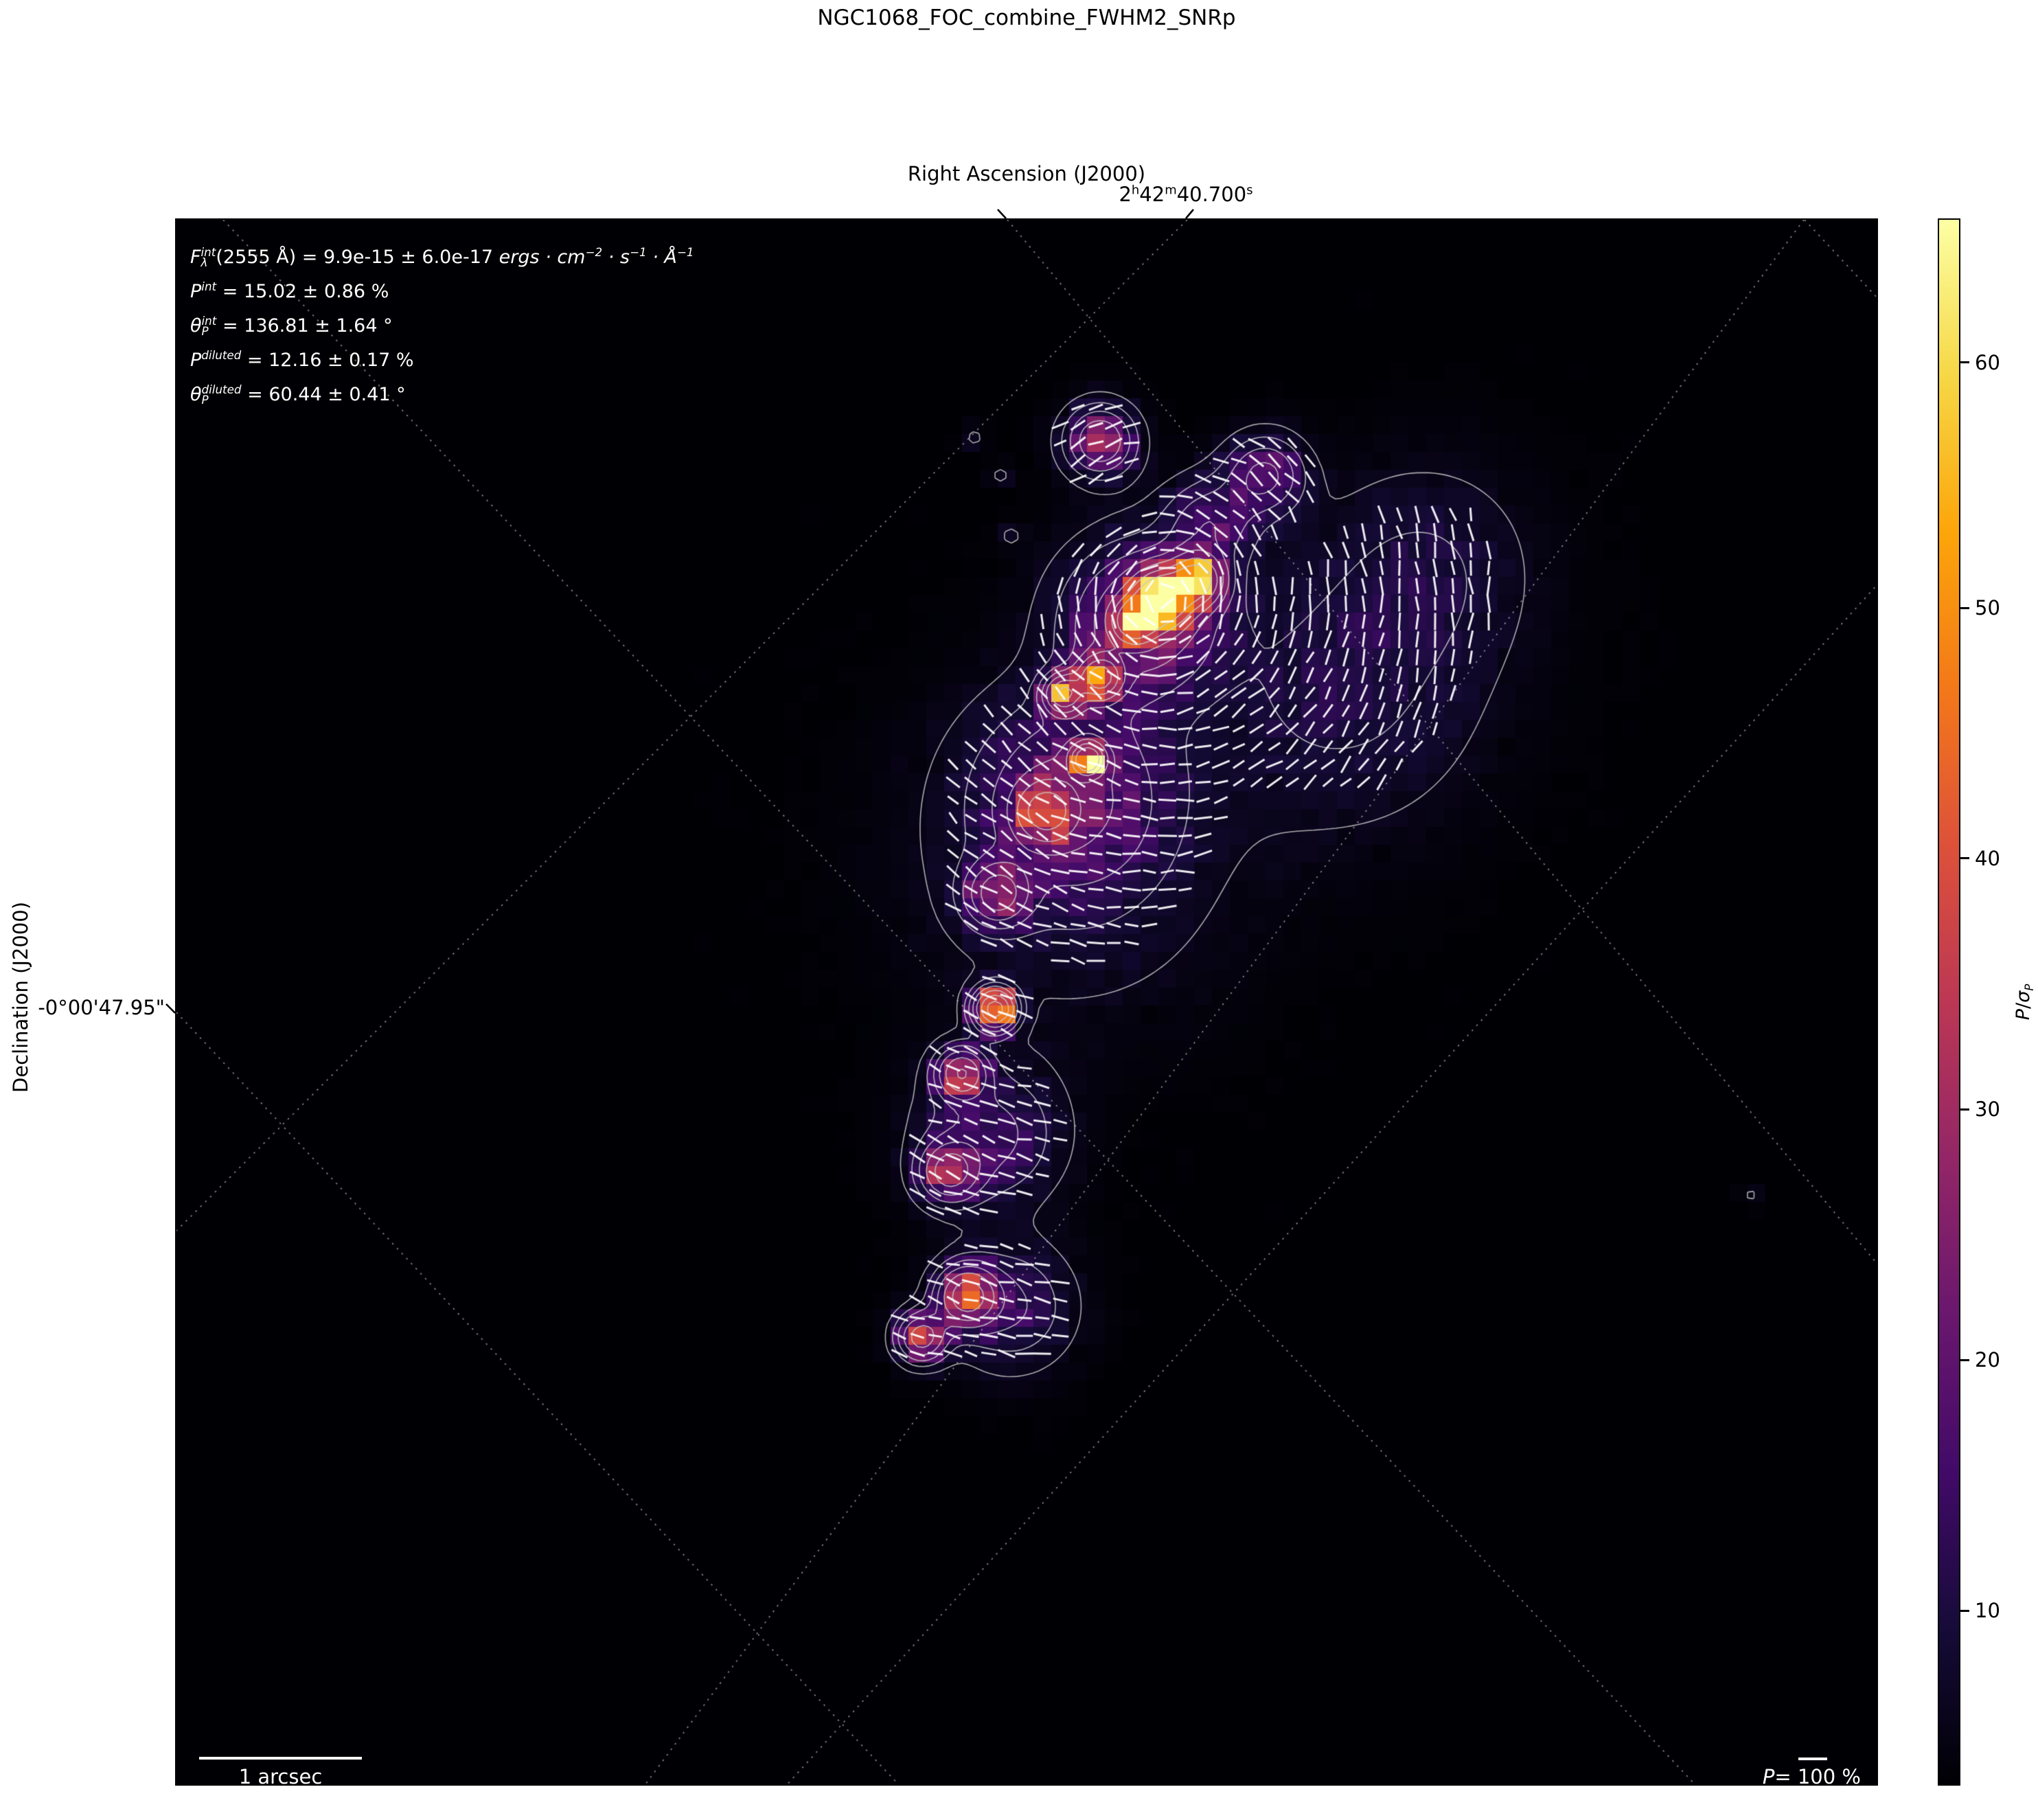 This screenshot has width=2038, height=1820. Describe the element at coordinates (2024, 1002) in the screenshot. I see `colorbar-label: P/σP` at that location.